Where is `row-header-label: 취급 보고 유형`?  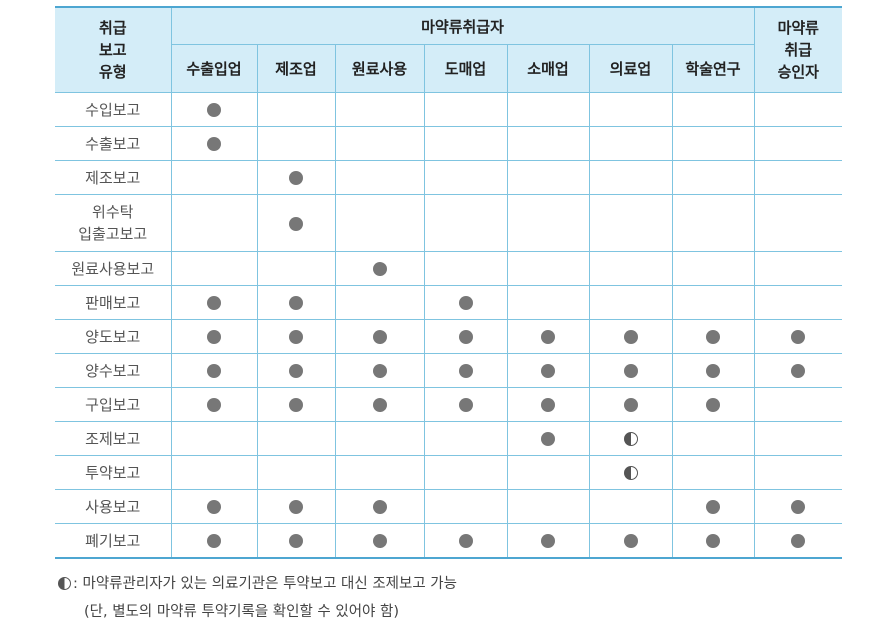
row-header-label: 취급 보고 유형 is located at coordinates (112, 50).